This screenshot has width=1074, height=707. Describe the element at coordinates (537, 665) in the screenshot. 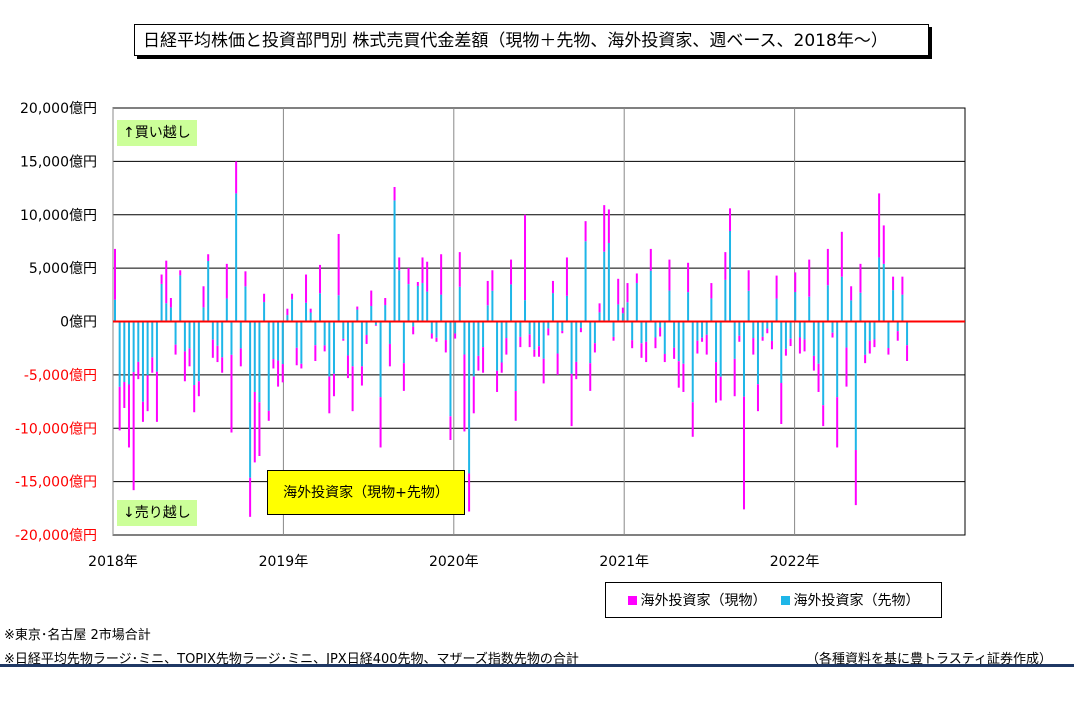

I see `bottom-rule` at that location.